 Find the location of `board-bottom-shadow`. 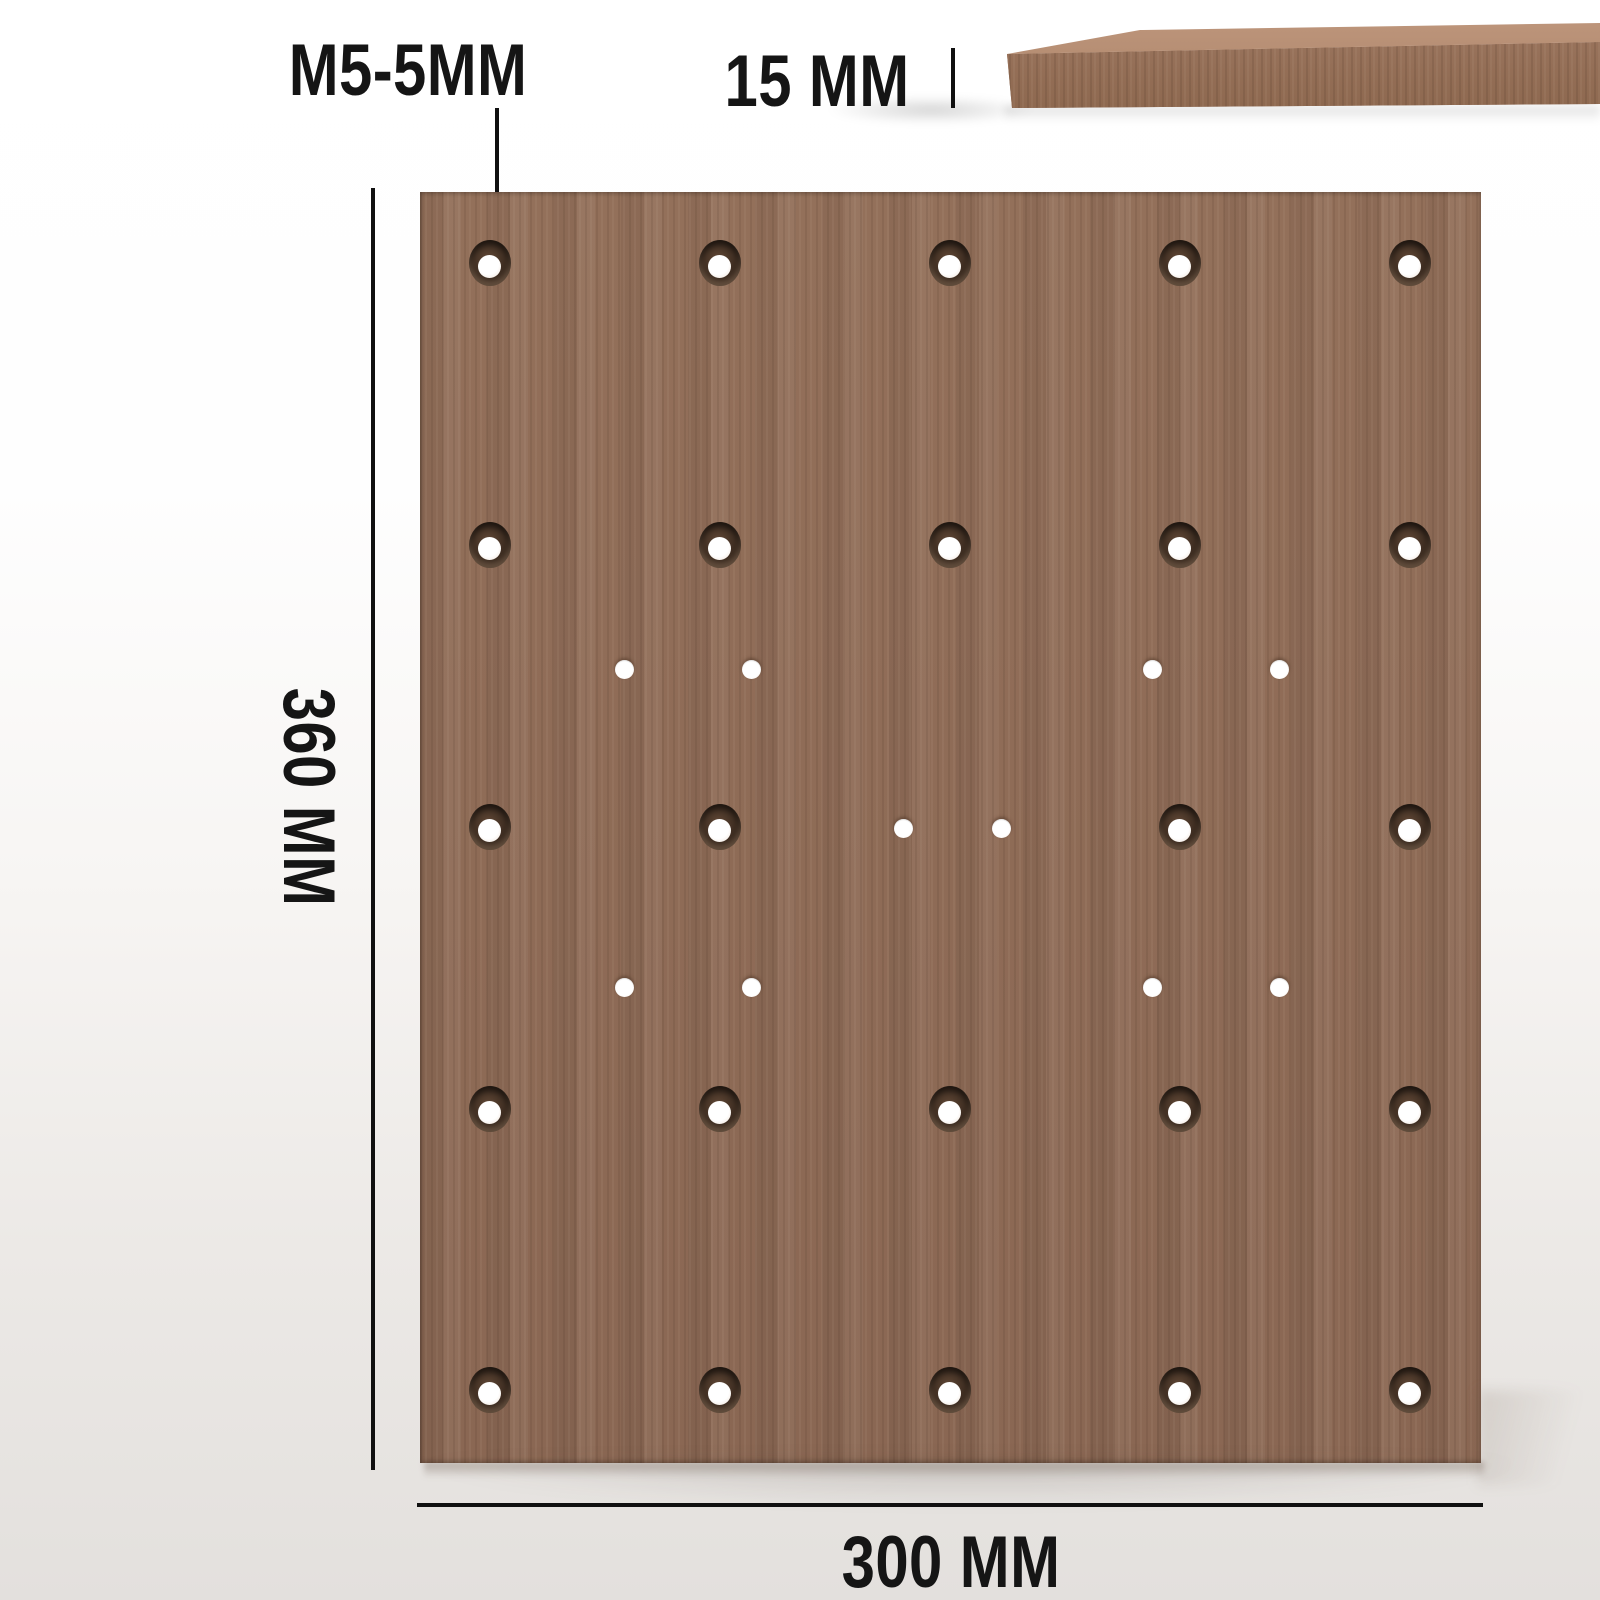

board-bottom-shadow is located at coordinates (954, 1470).